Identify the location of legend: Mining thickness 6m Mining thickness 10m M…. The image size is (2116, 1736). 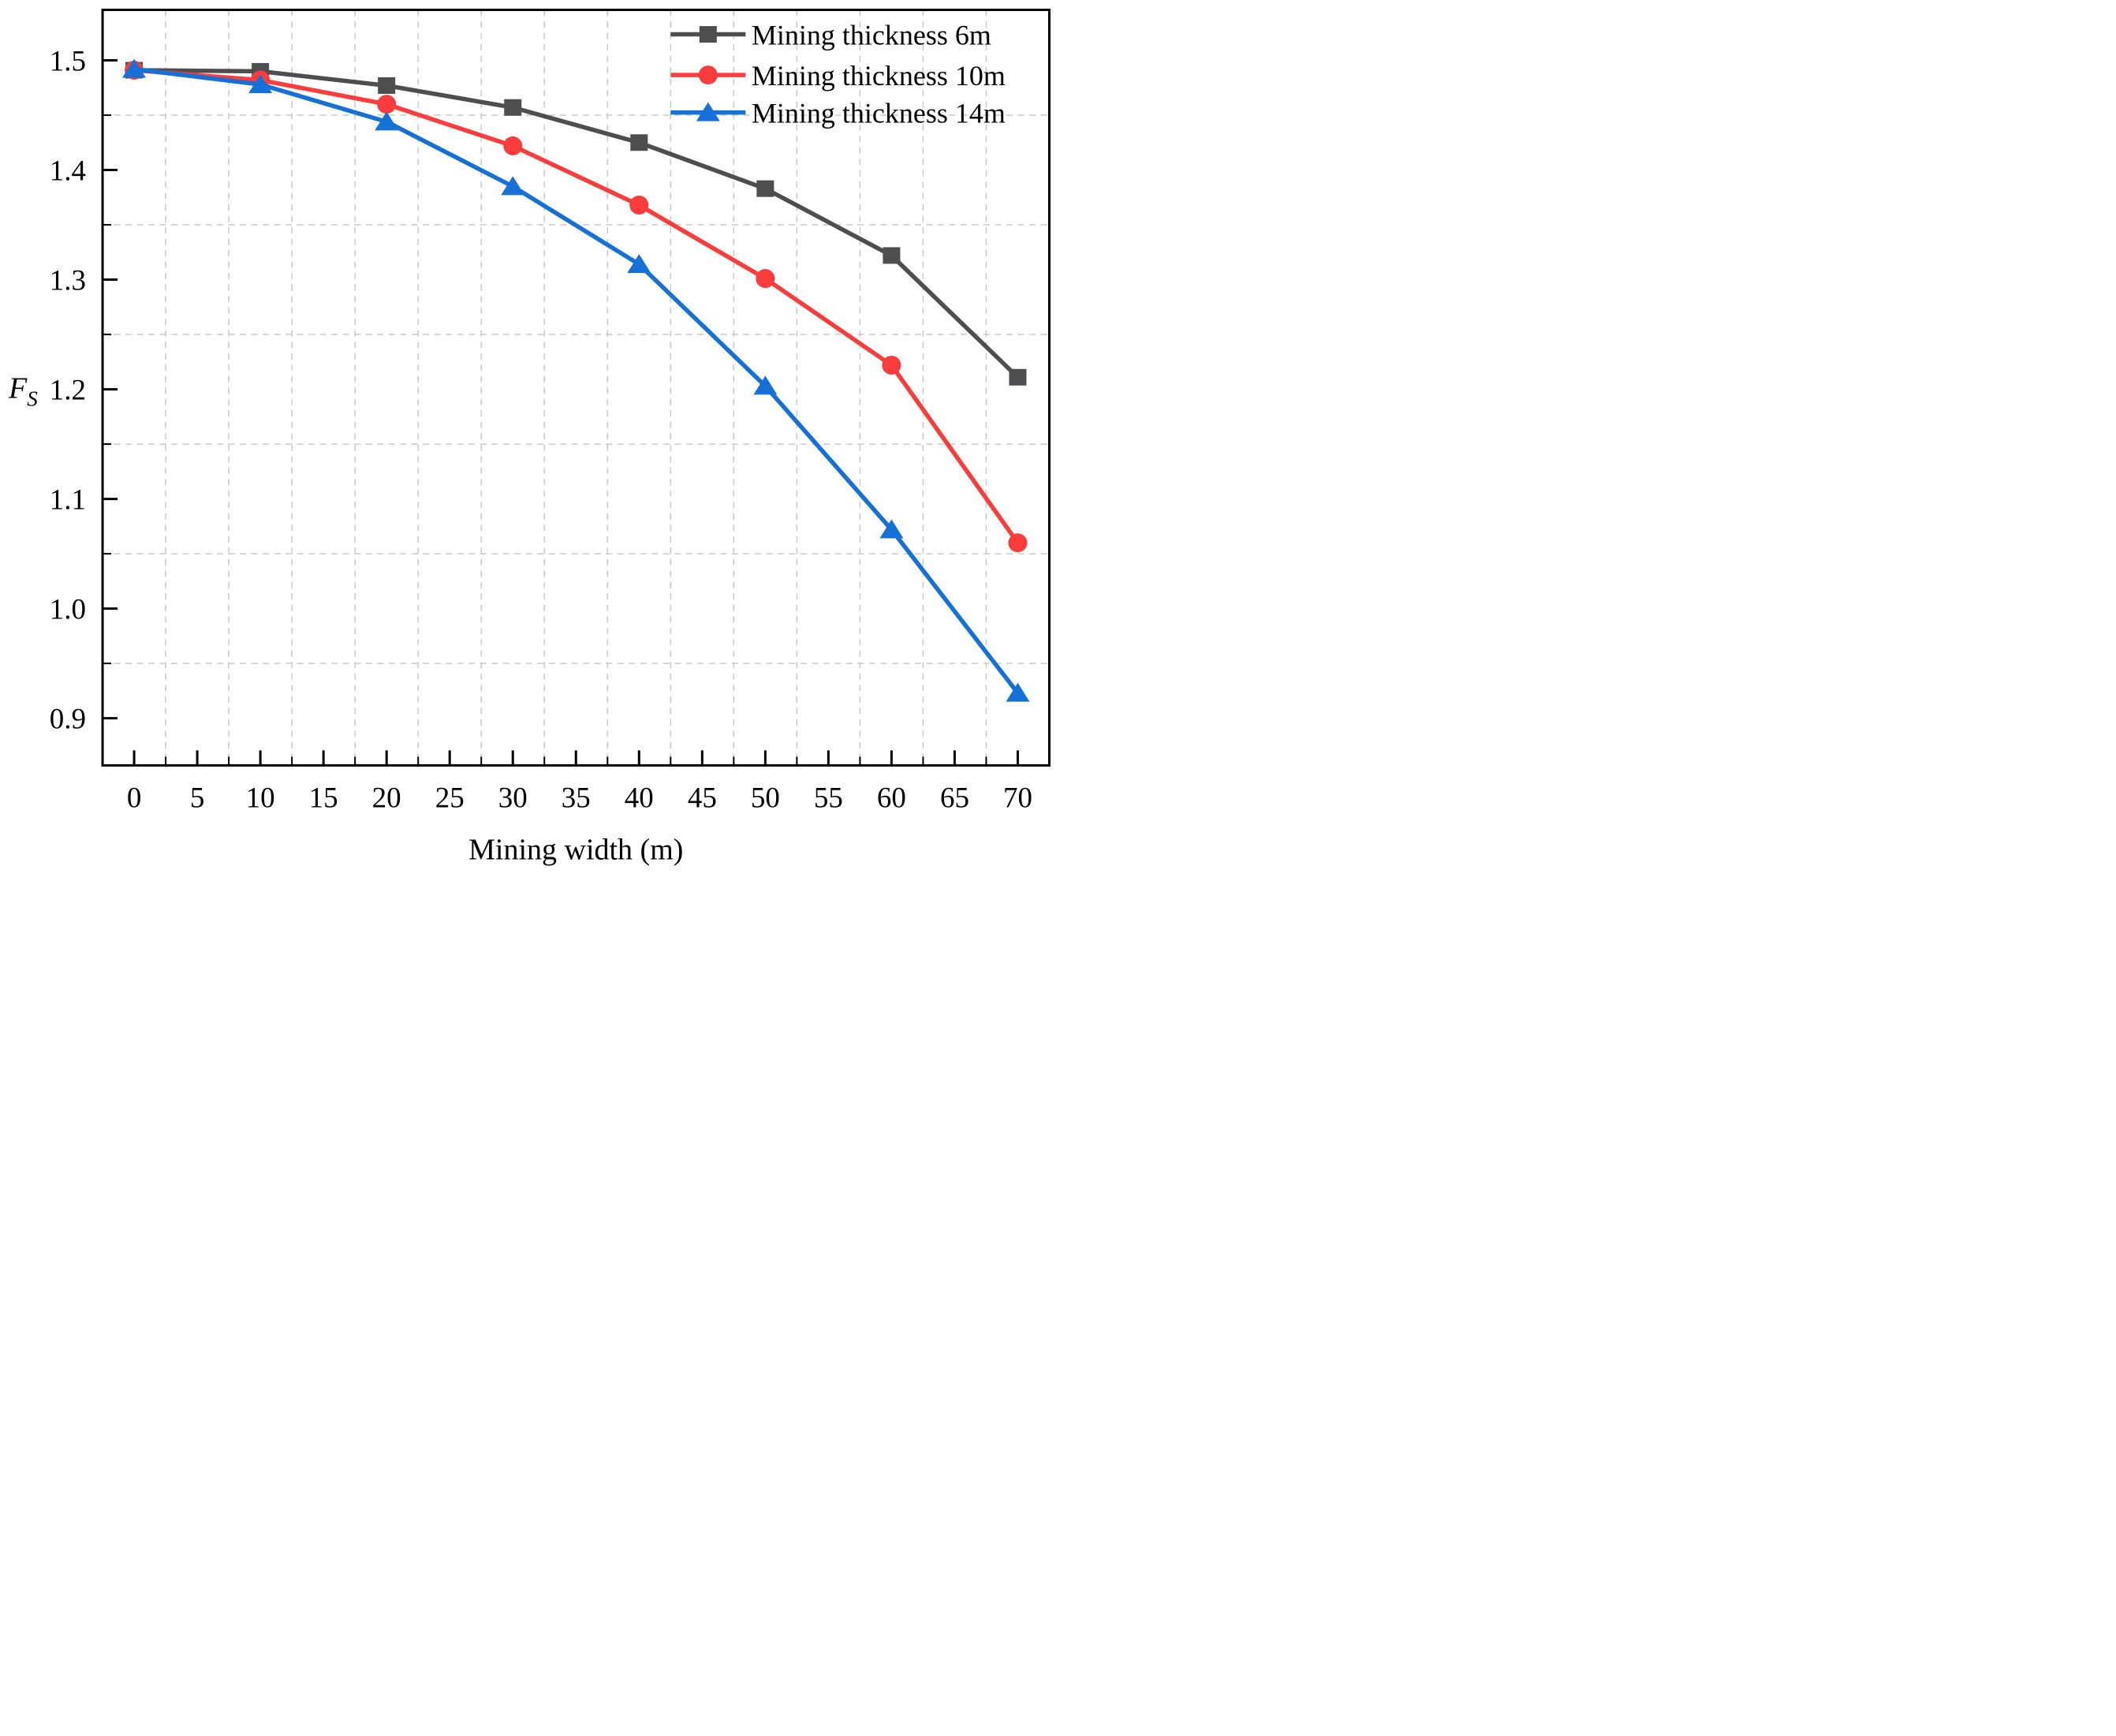
(838, 74).